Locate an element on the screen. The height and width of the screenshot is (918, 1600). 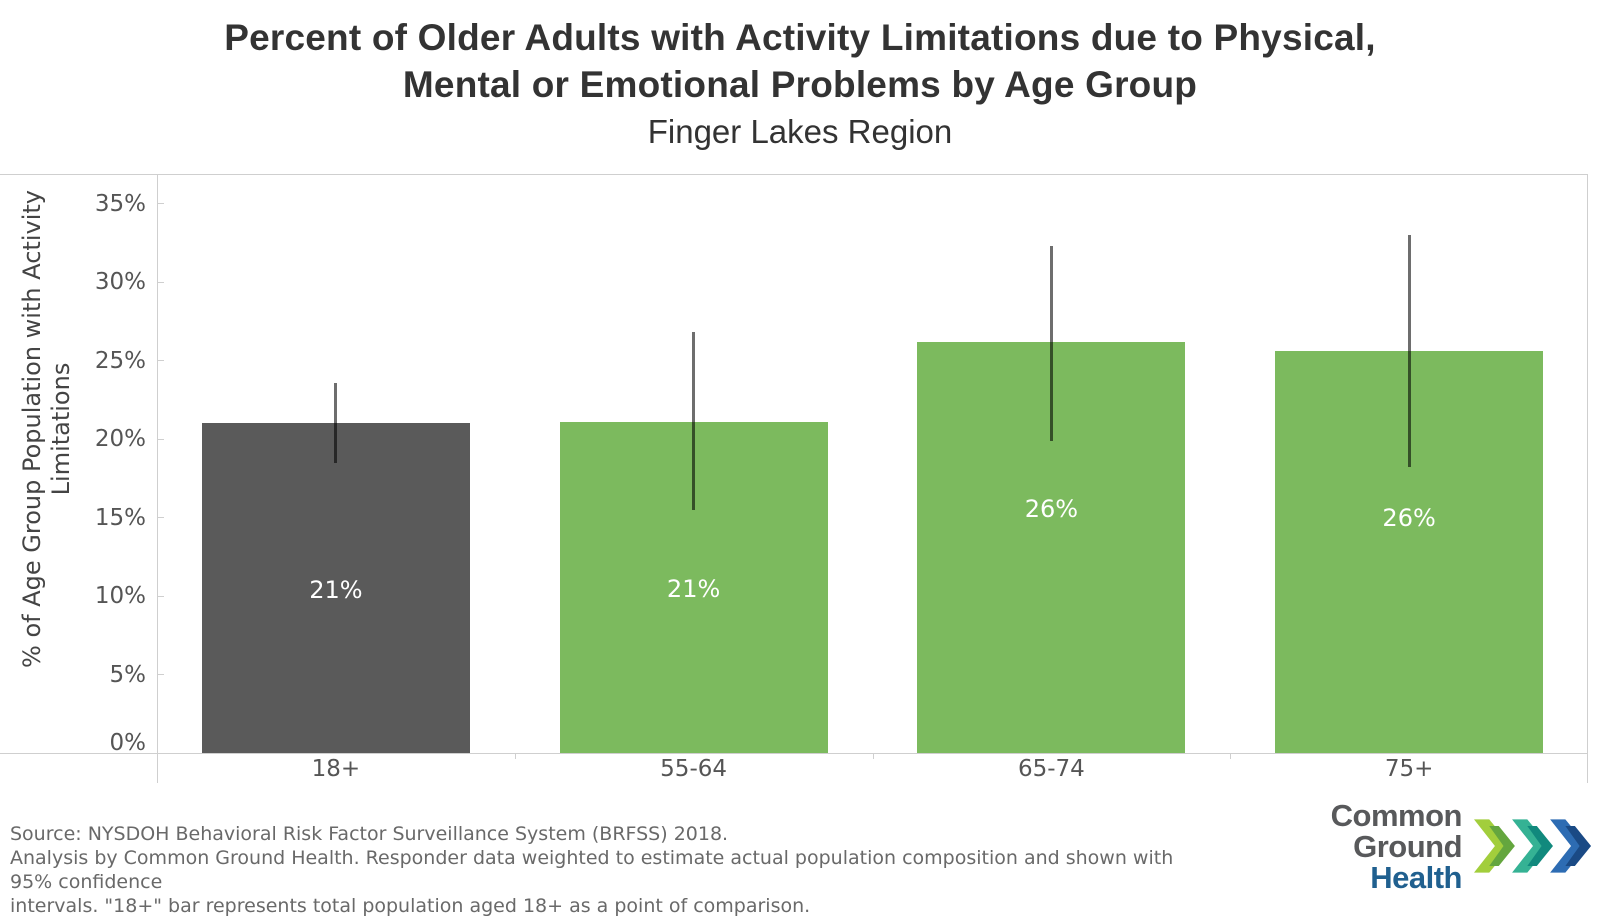
logo-wordmark-line-1: Common Ground is located at coordinates (1396, 830).